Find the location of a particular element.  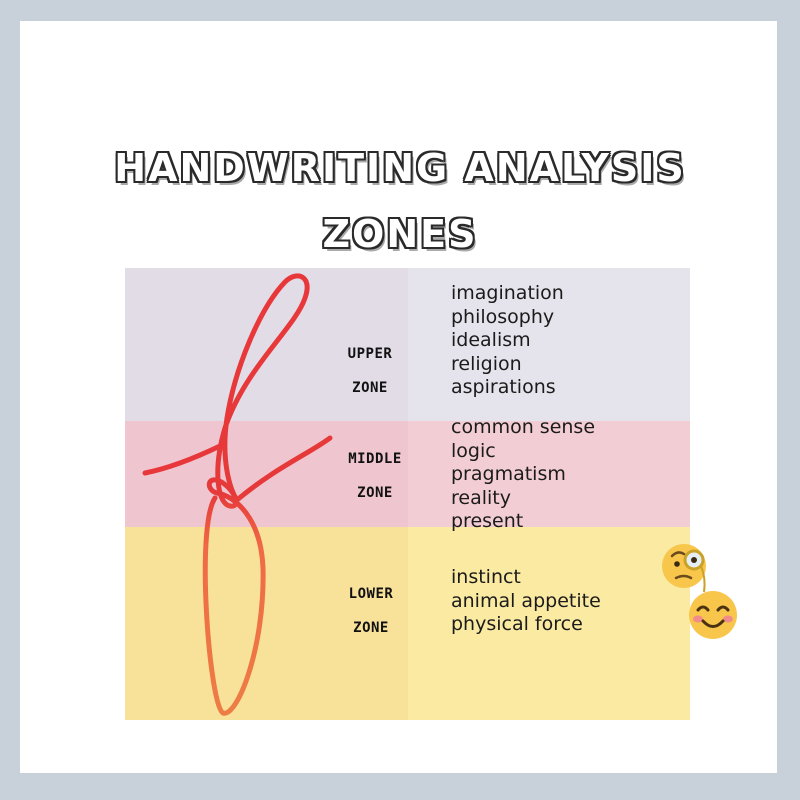

upper-zone-label-line-2: ZONE is located at coordinates (370, 388).